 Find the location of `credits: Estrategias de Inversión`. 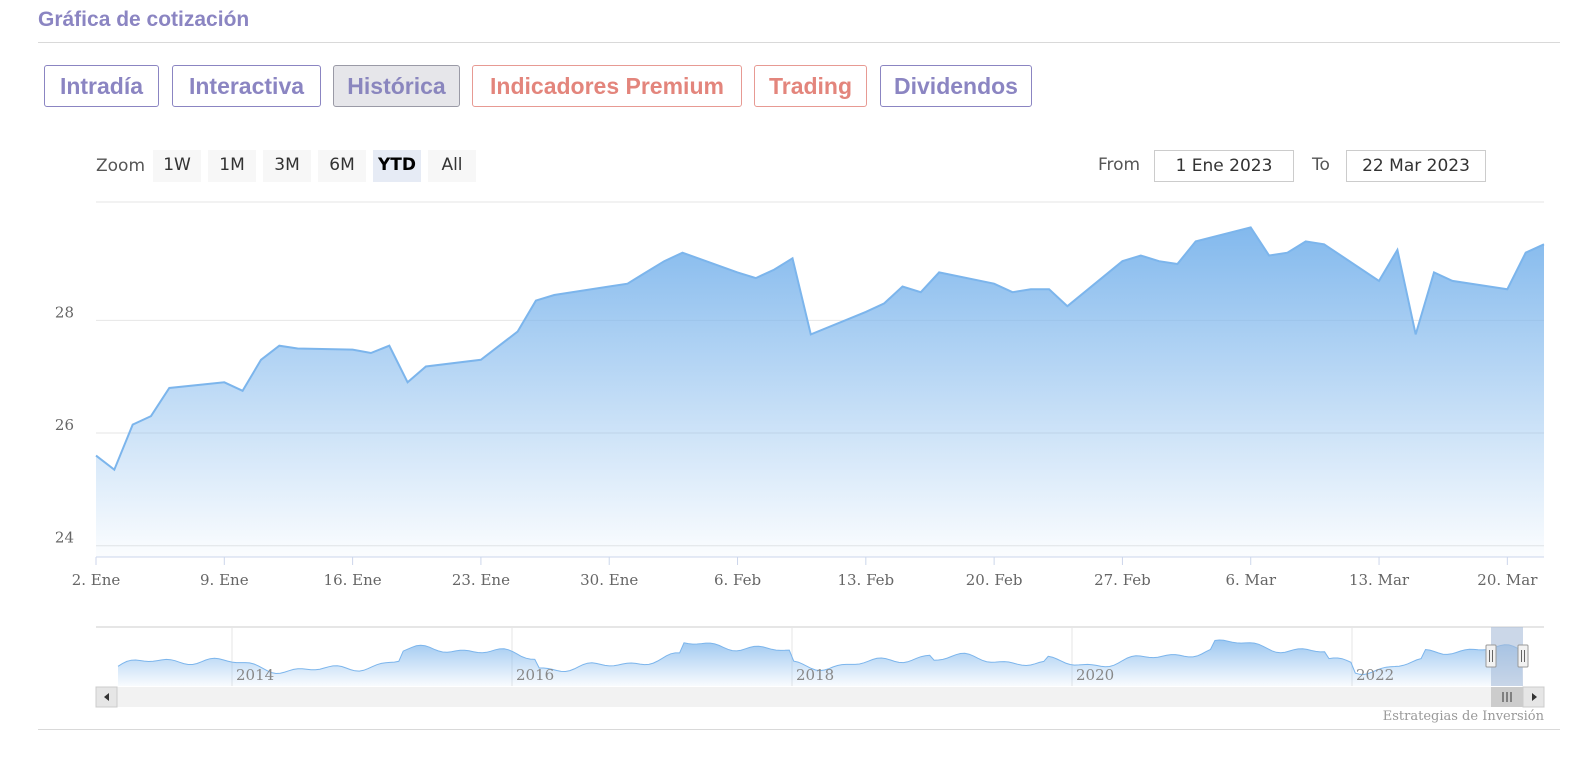

credits: Estrategias de Inversión is located at coordinates (1463, 716).